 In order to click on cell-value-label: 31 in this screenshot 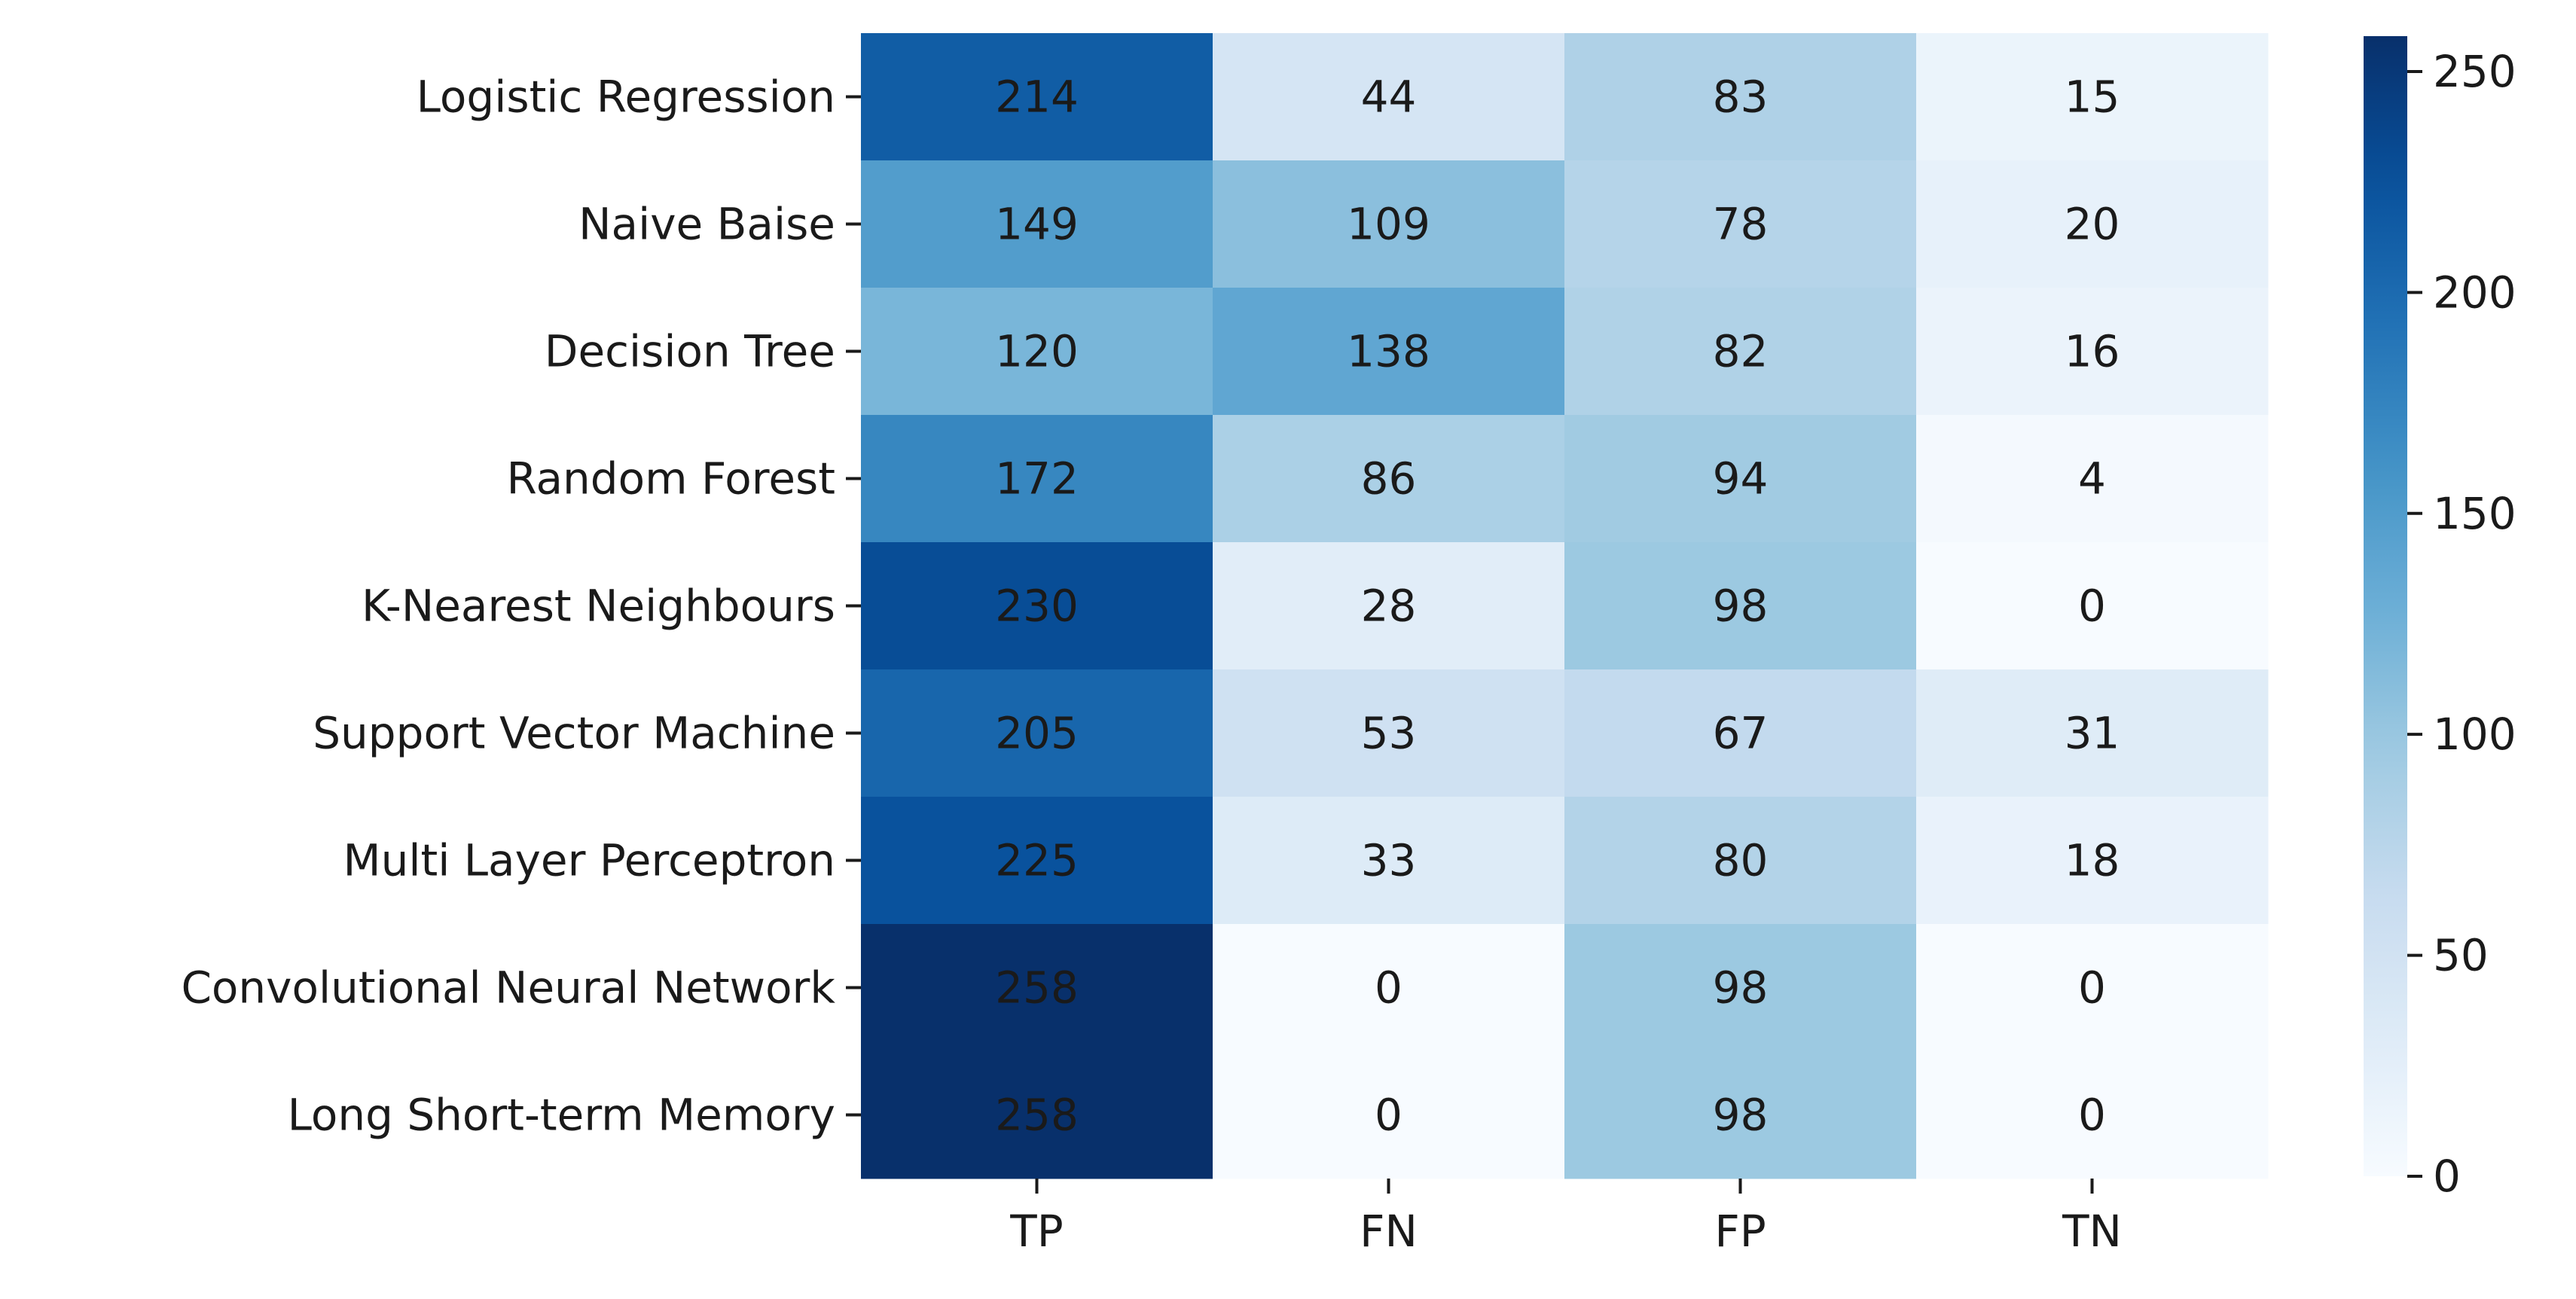, I will do `click(2092, 733)`.